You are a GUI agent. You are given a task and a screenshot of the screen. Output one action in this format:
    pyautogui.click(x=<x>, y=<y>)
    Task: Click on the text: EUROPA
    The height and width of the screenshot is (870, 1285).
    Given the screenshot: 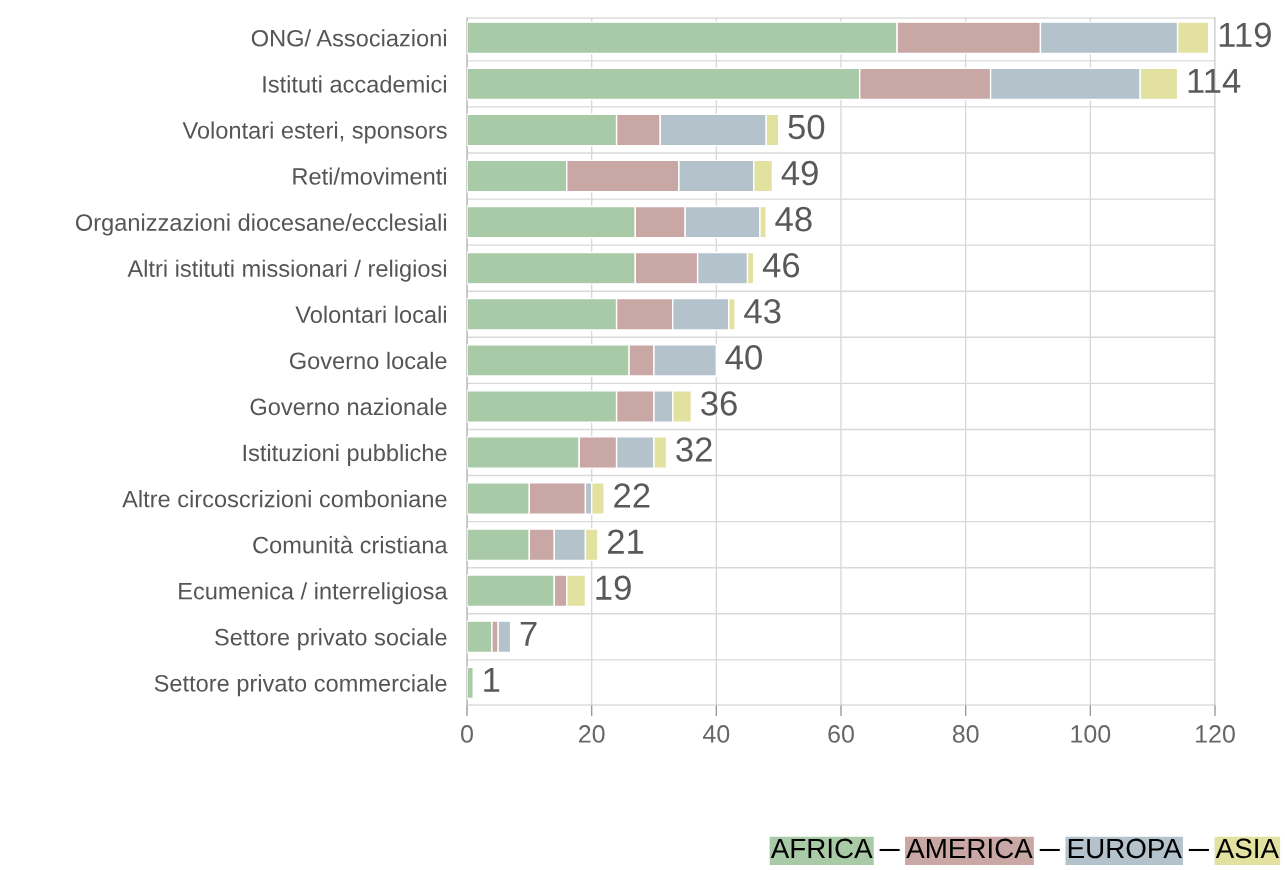 What is the action you would take?
    pyautogui.click(x=1125, y=848)
    